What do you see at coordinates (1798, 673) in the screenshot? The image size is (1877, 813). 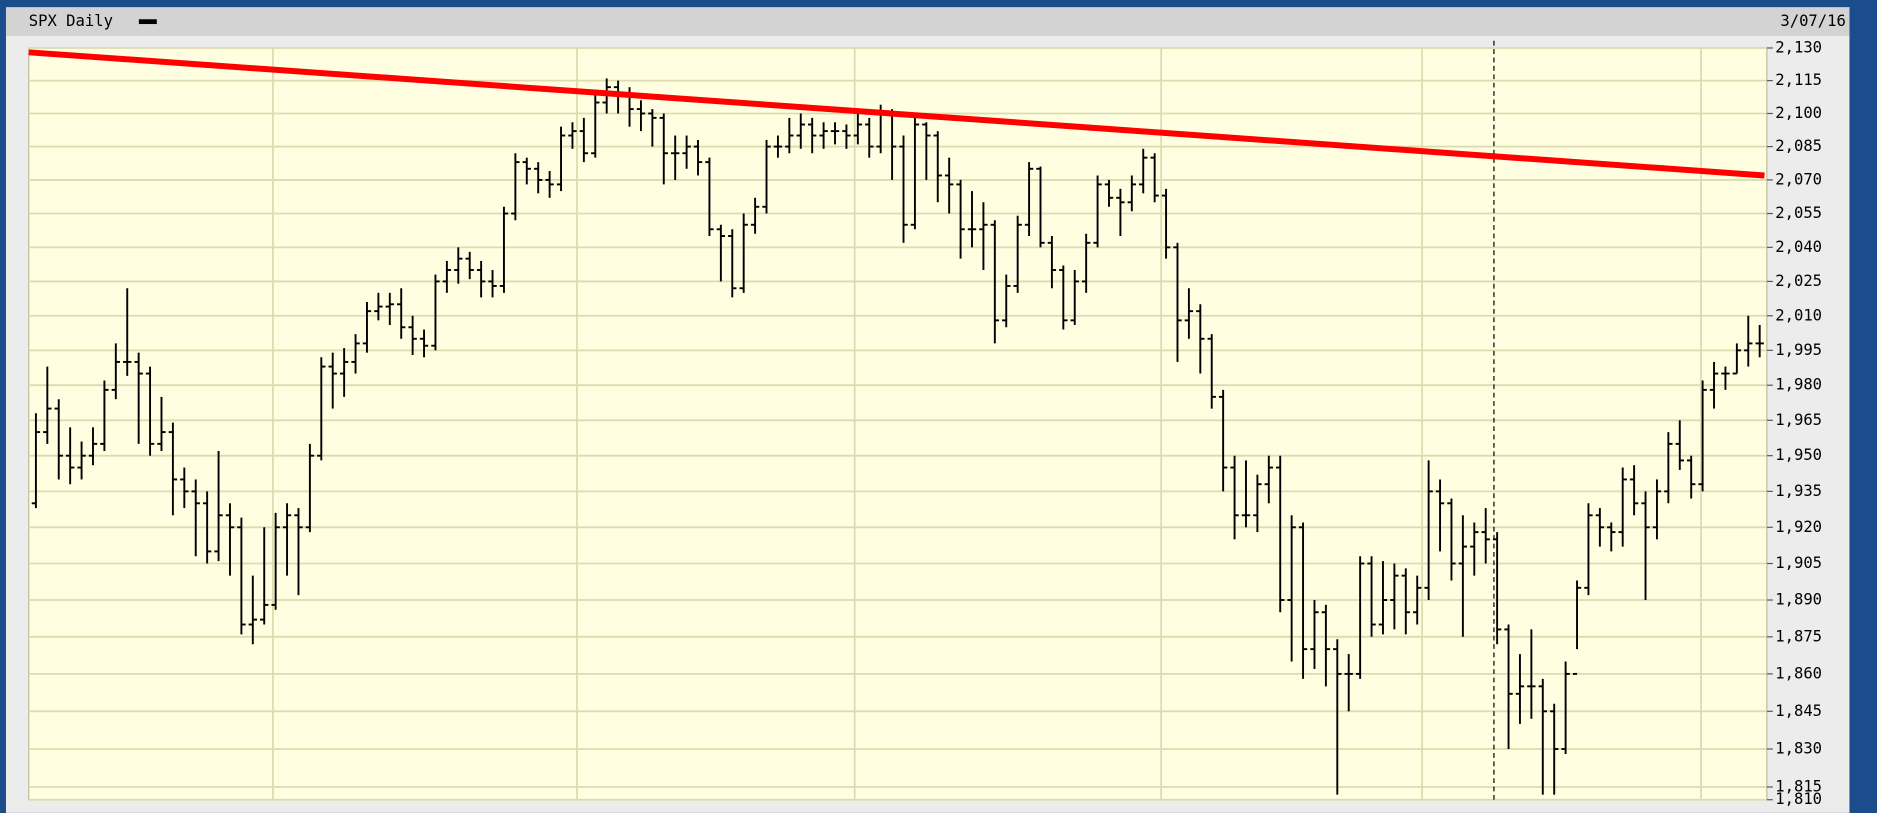 I see `y-tick-label: 1,860` at bounding box center [1798, 673].